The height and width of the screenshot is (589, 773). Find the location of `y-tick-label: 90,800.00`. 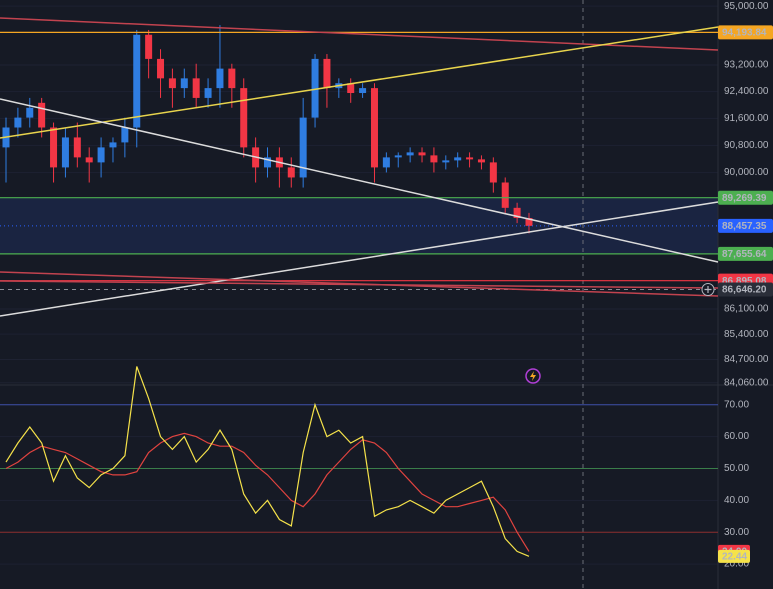

y-tick-label: 90,800.00 is located at coordinates (746, 145).